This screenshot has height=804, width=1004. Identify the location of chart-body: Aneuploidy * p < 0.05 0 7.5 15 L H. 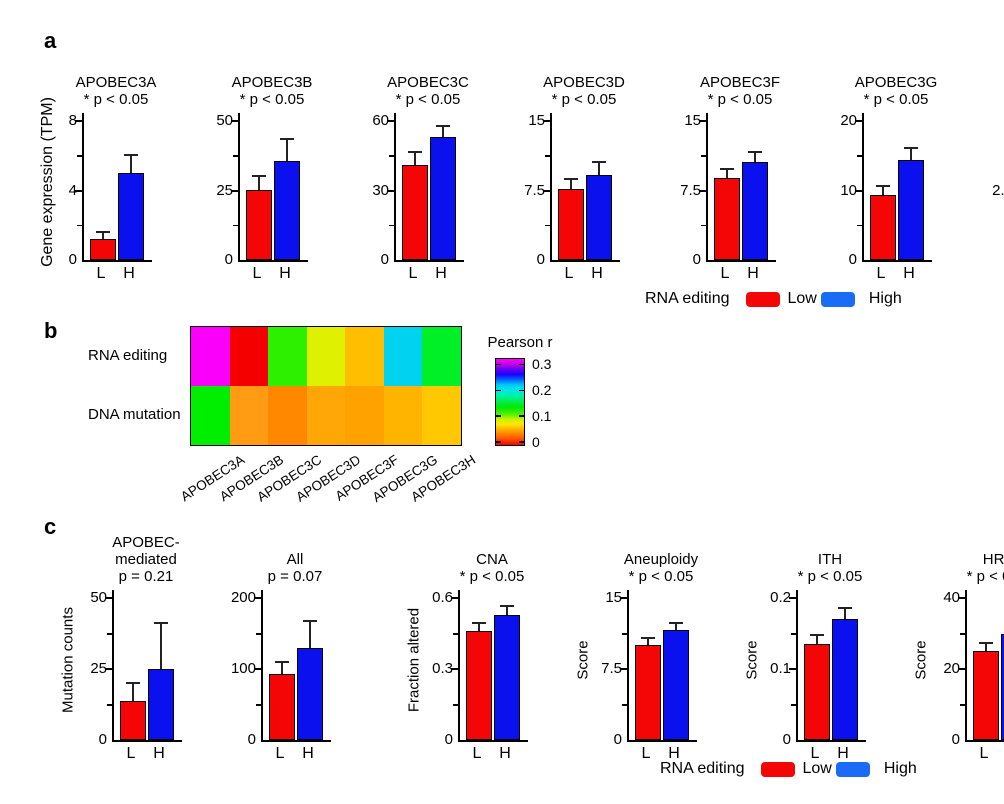
(664, 645).